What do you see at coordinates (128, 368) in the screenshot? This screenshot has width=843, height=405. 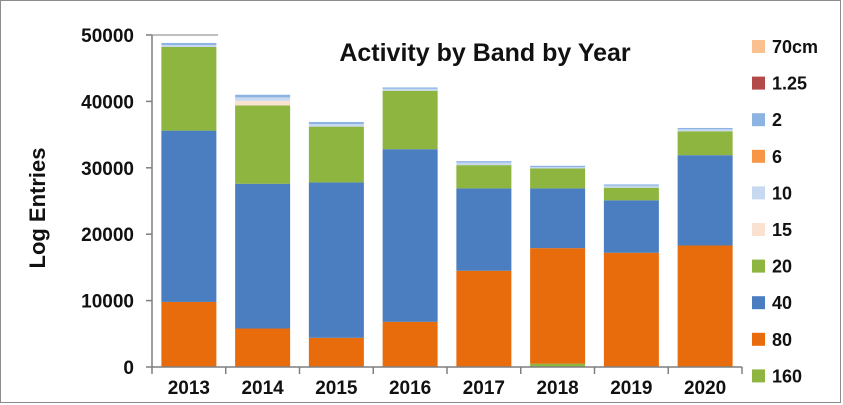 I see `y-tick-label: 0` at bounding box center [128, 368].